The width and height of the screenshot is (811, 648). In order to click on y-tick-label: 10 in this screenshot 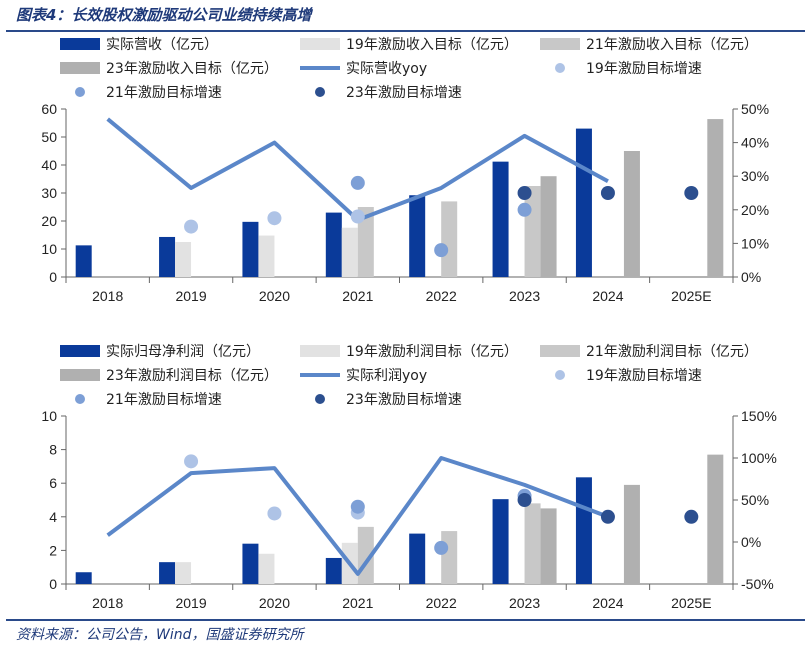, I will do `click(49, 249)`.